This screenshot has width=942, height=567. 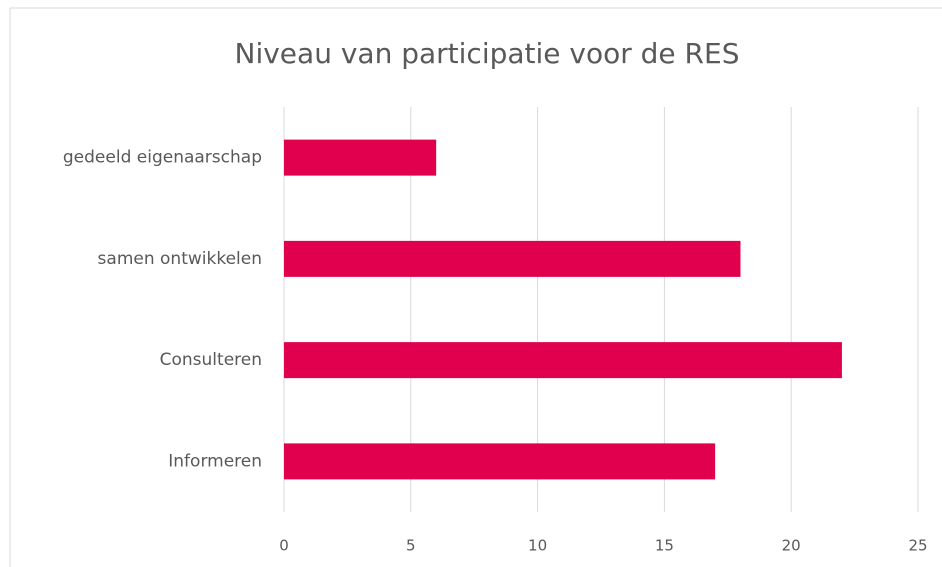 I want to click on x-tick-label: 5, so click(x=411, y=546).